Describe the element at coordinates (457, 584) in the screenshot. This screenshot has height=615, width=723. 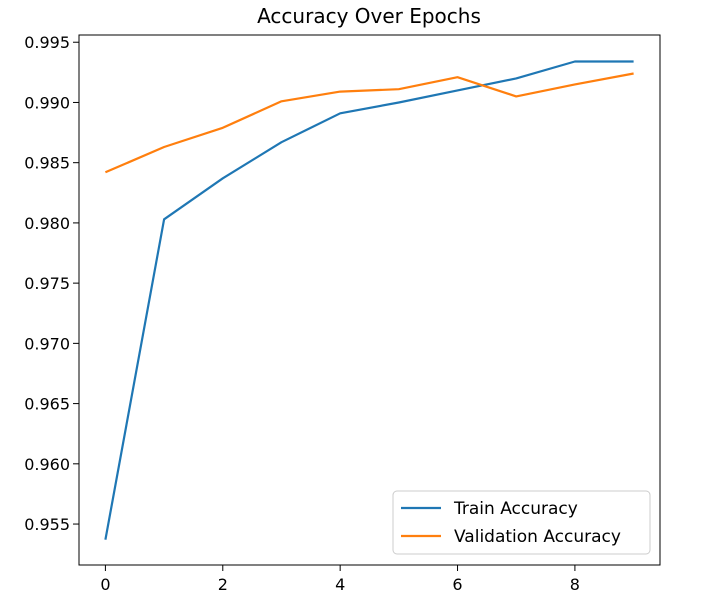
I see `x-tick-label: 6` at that location.